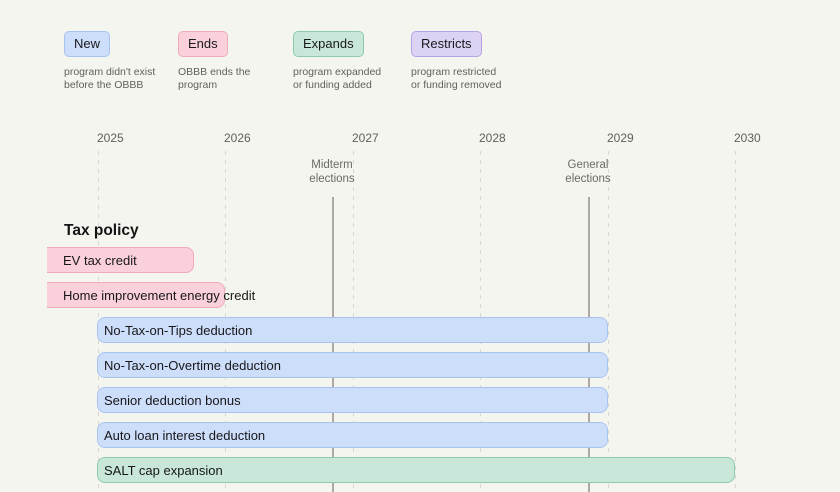 This screenshot has height=492, width=840. What do you see at coordinates (492, 138) in the screenshot?
I see `year-tick-label: 2028` at bounding box center [492, 138].